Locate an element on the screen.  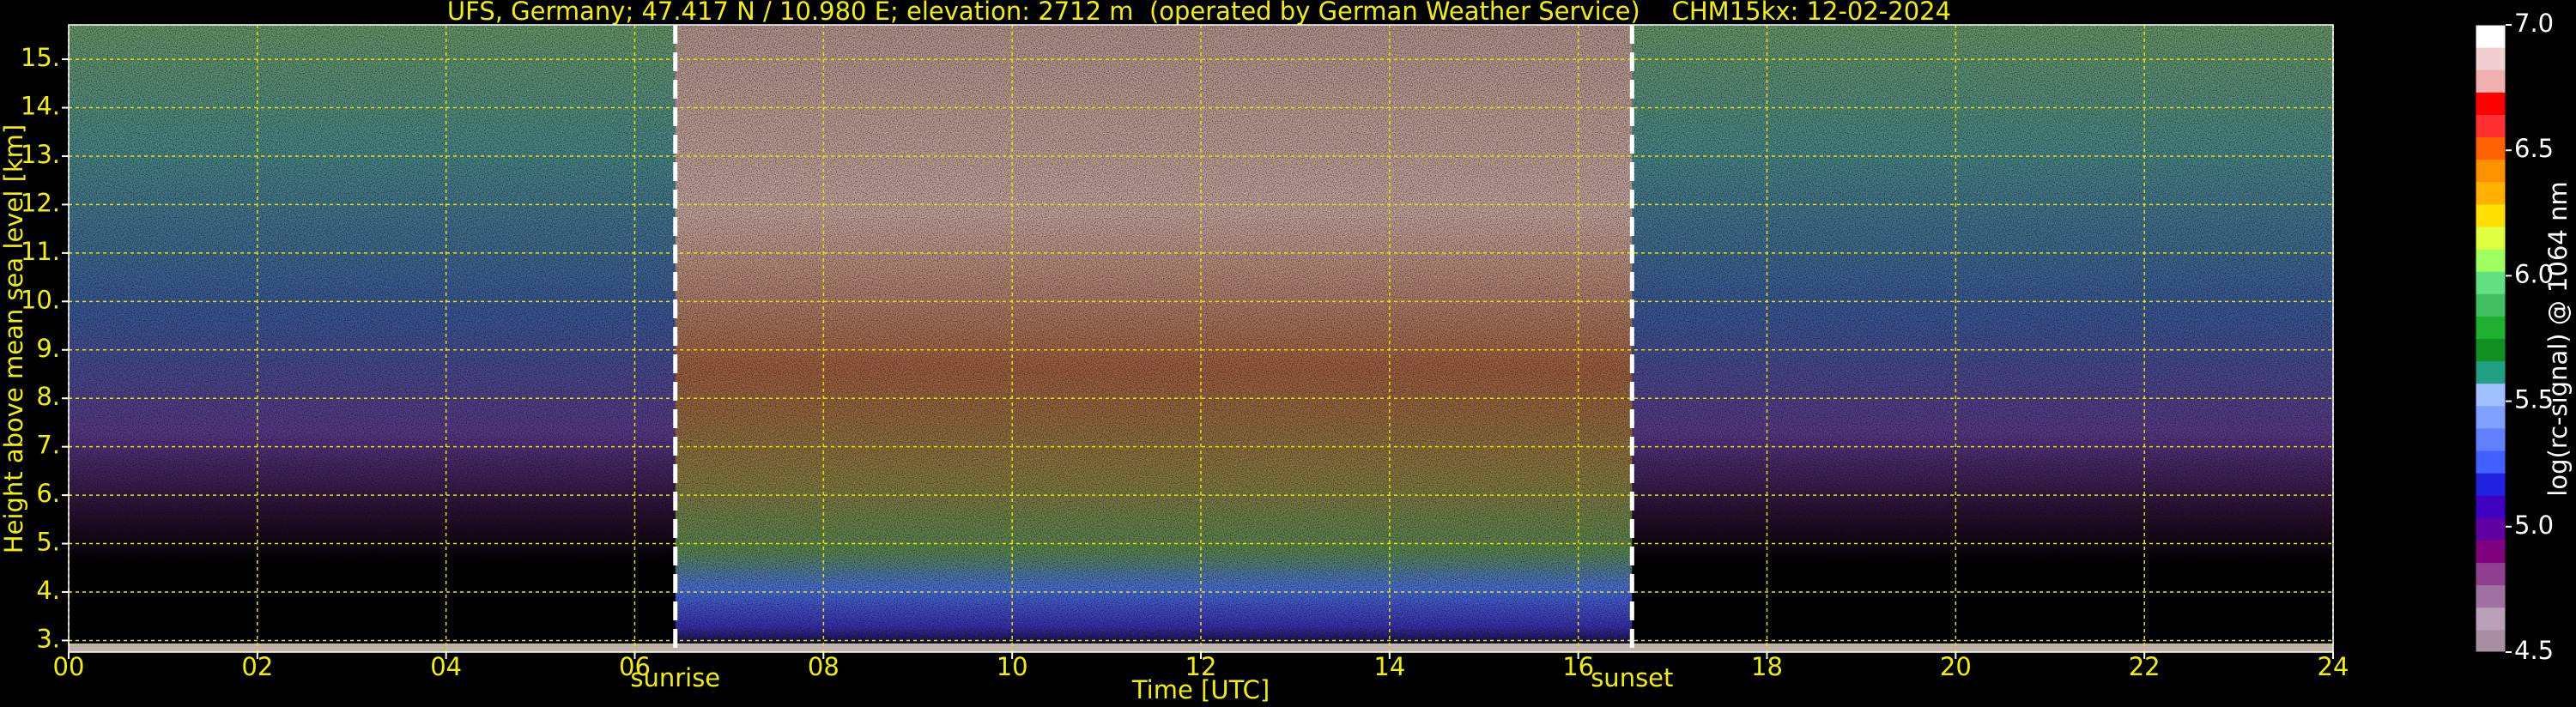
ground-band is located at coordinates (1201, 648).